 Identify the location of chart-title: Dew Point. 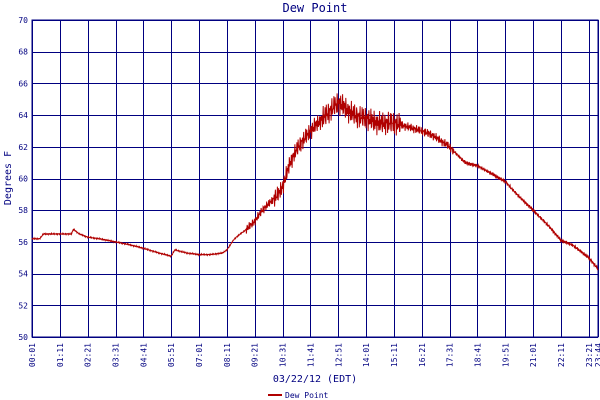
(314, 8).